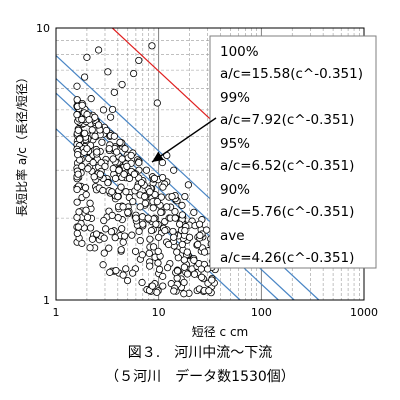  I want to click on x-tick-label: 10, so click(159, 312).